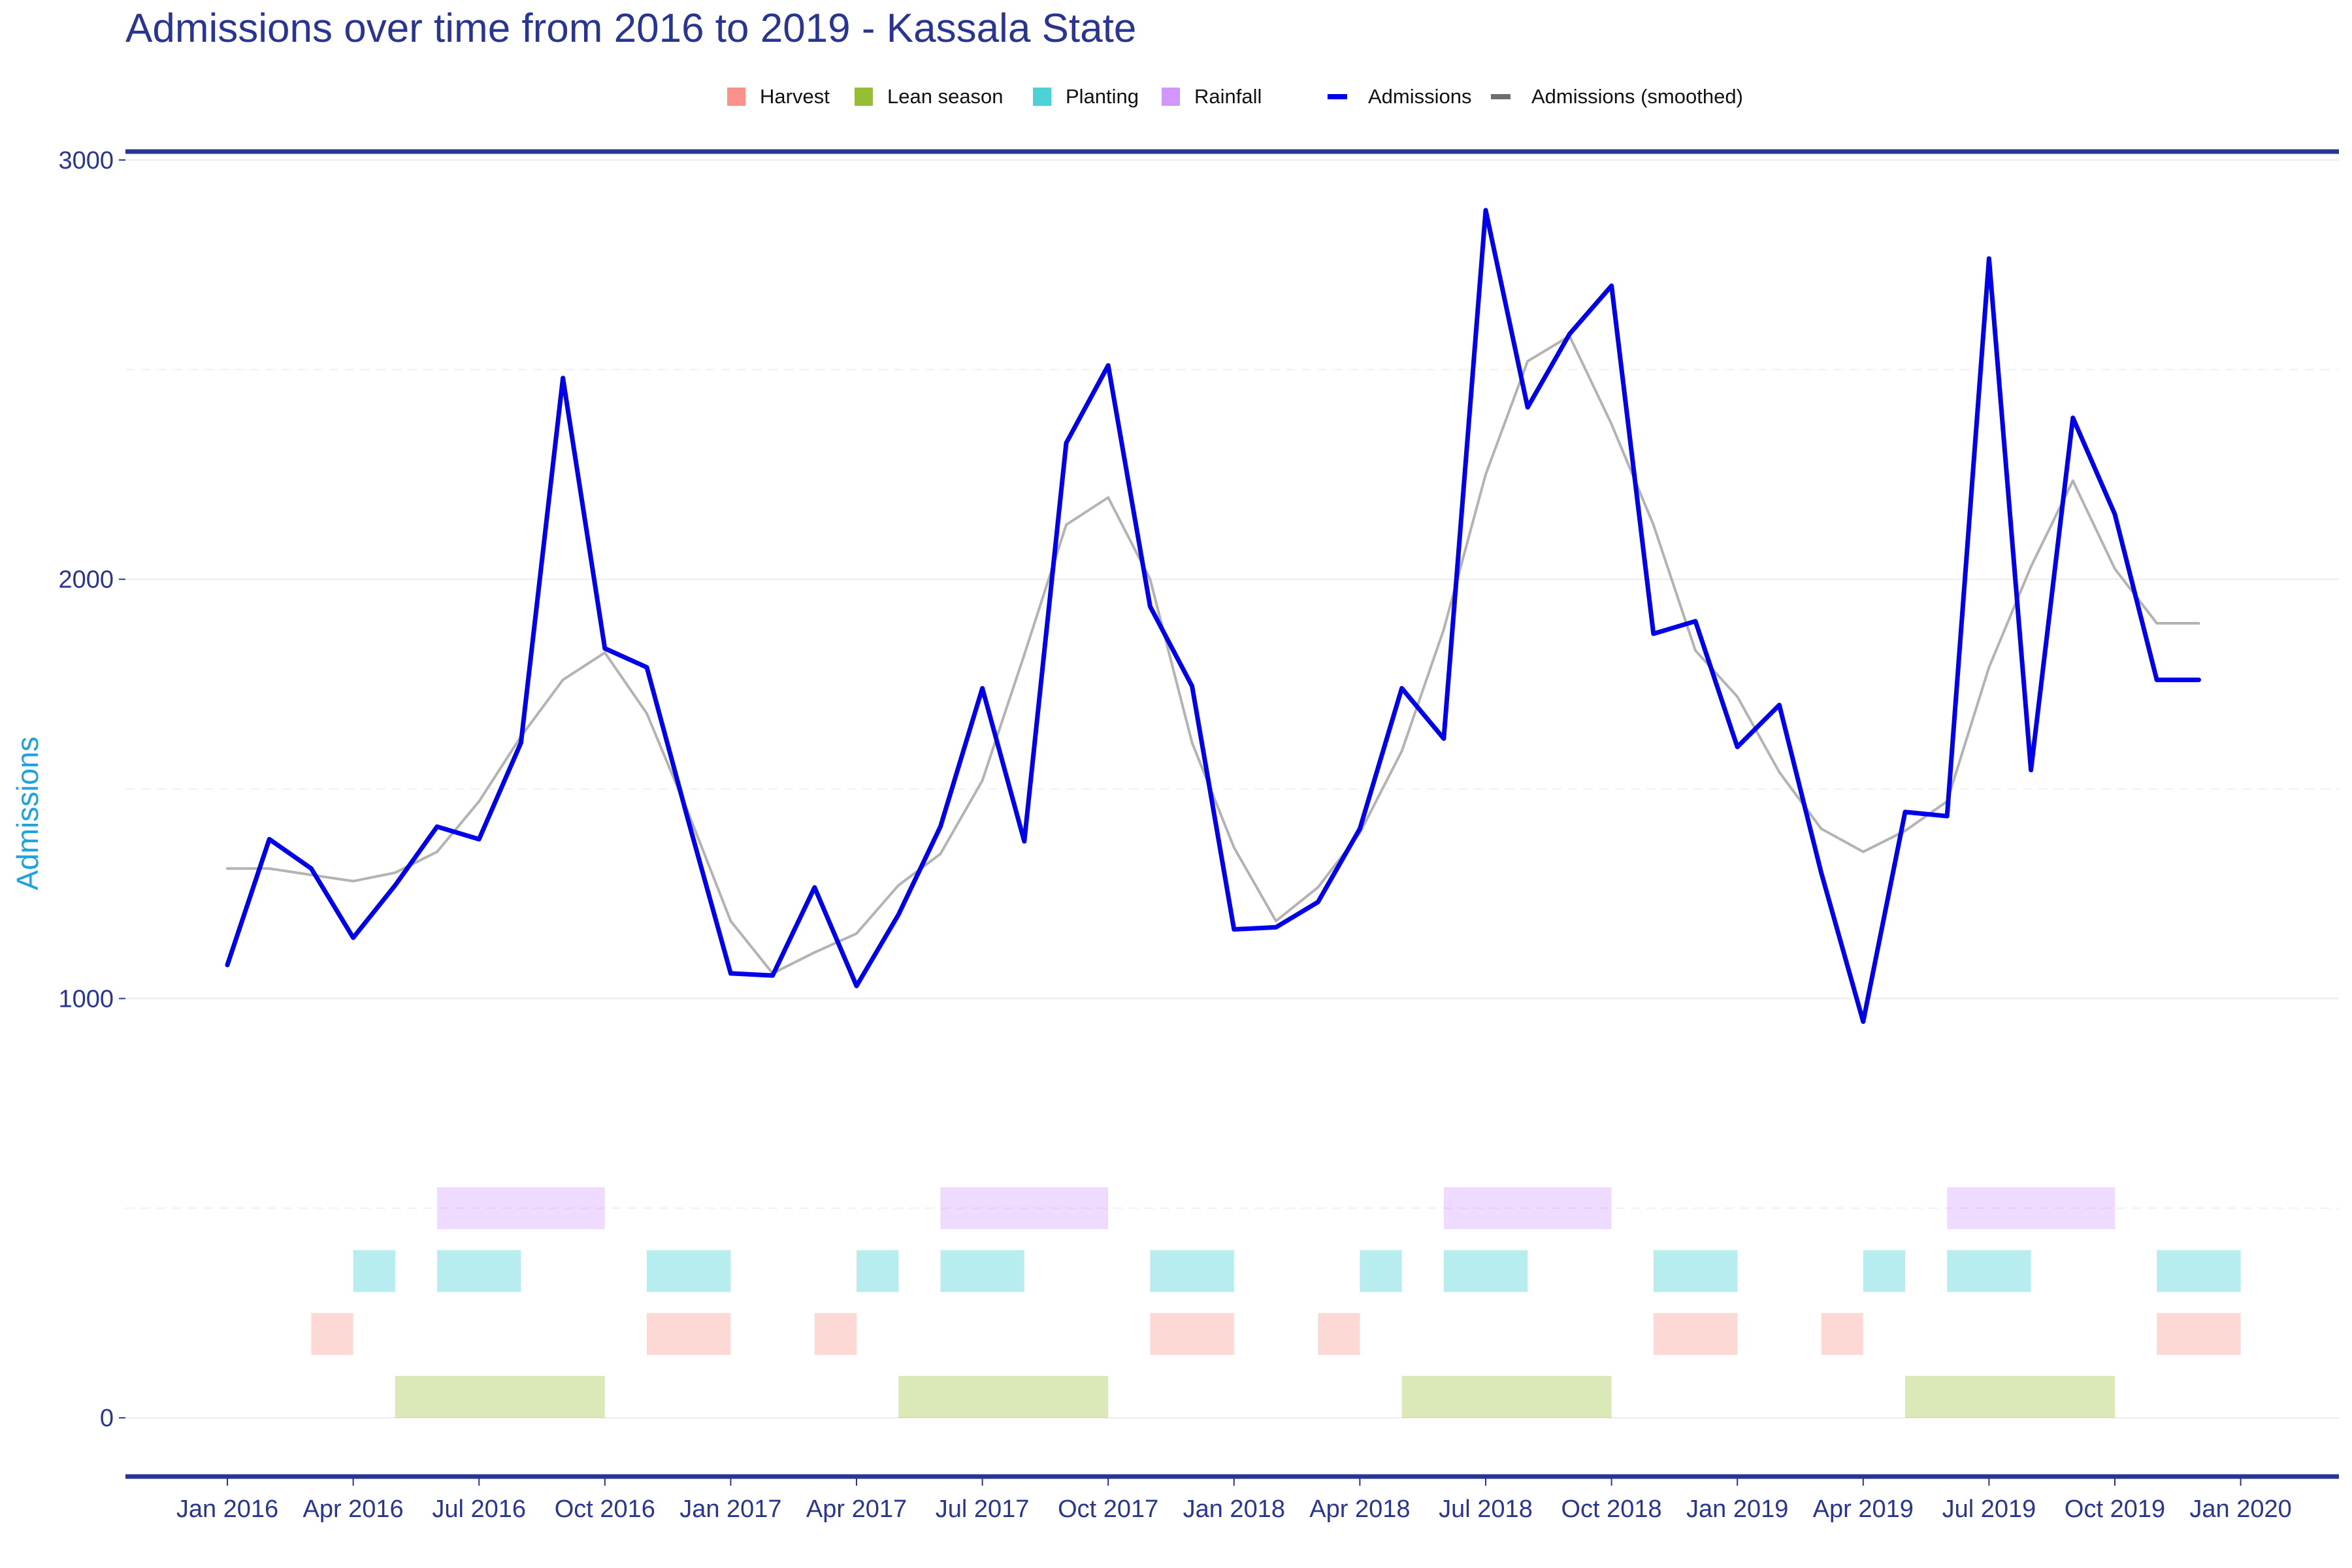  I want to click on legend-item-admissions: Admissions, so click(1400, 96).